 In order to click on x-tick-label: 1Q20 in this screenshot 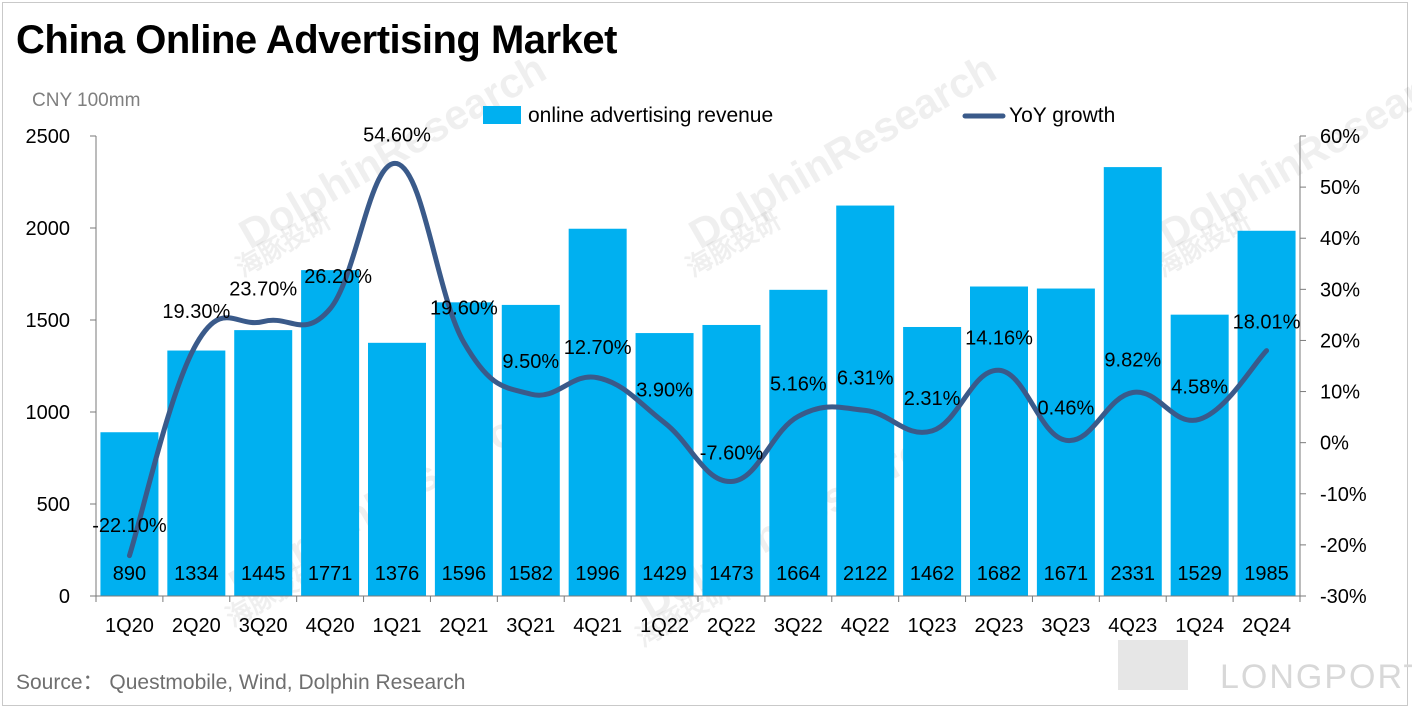, I will do `click(129, 626)`.